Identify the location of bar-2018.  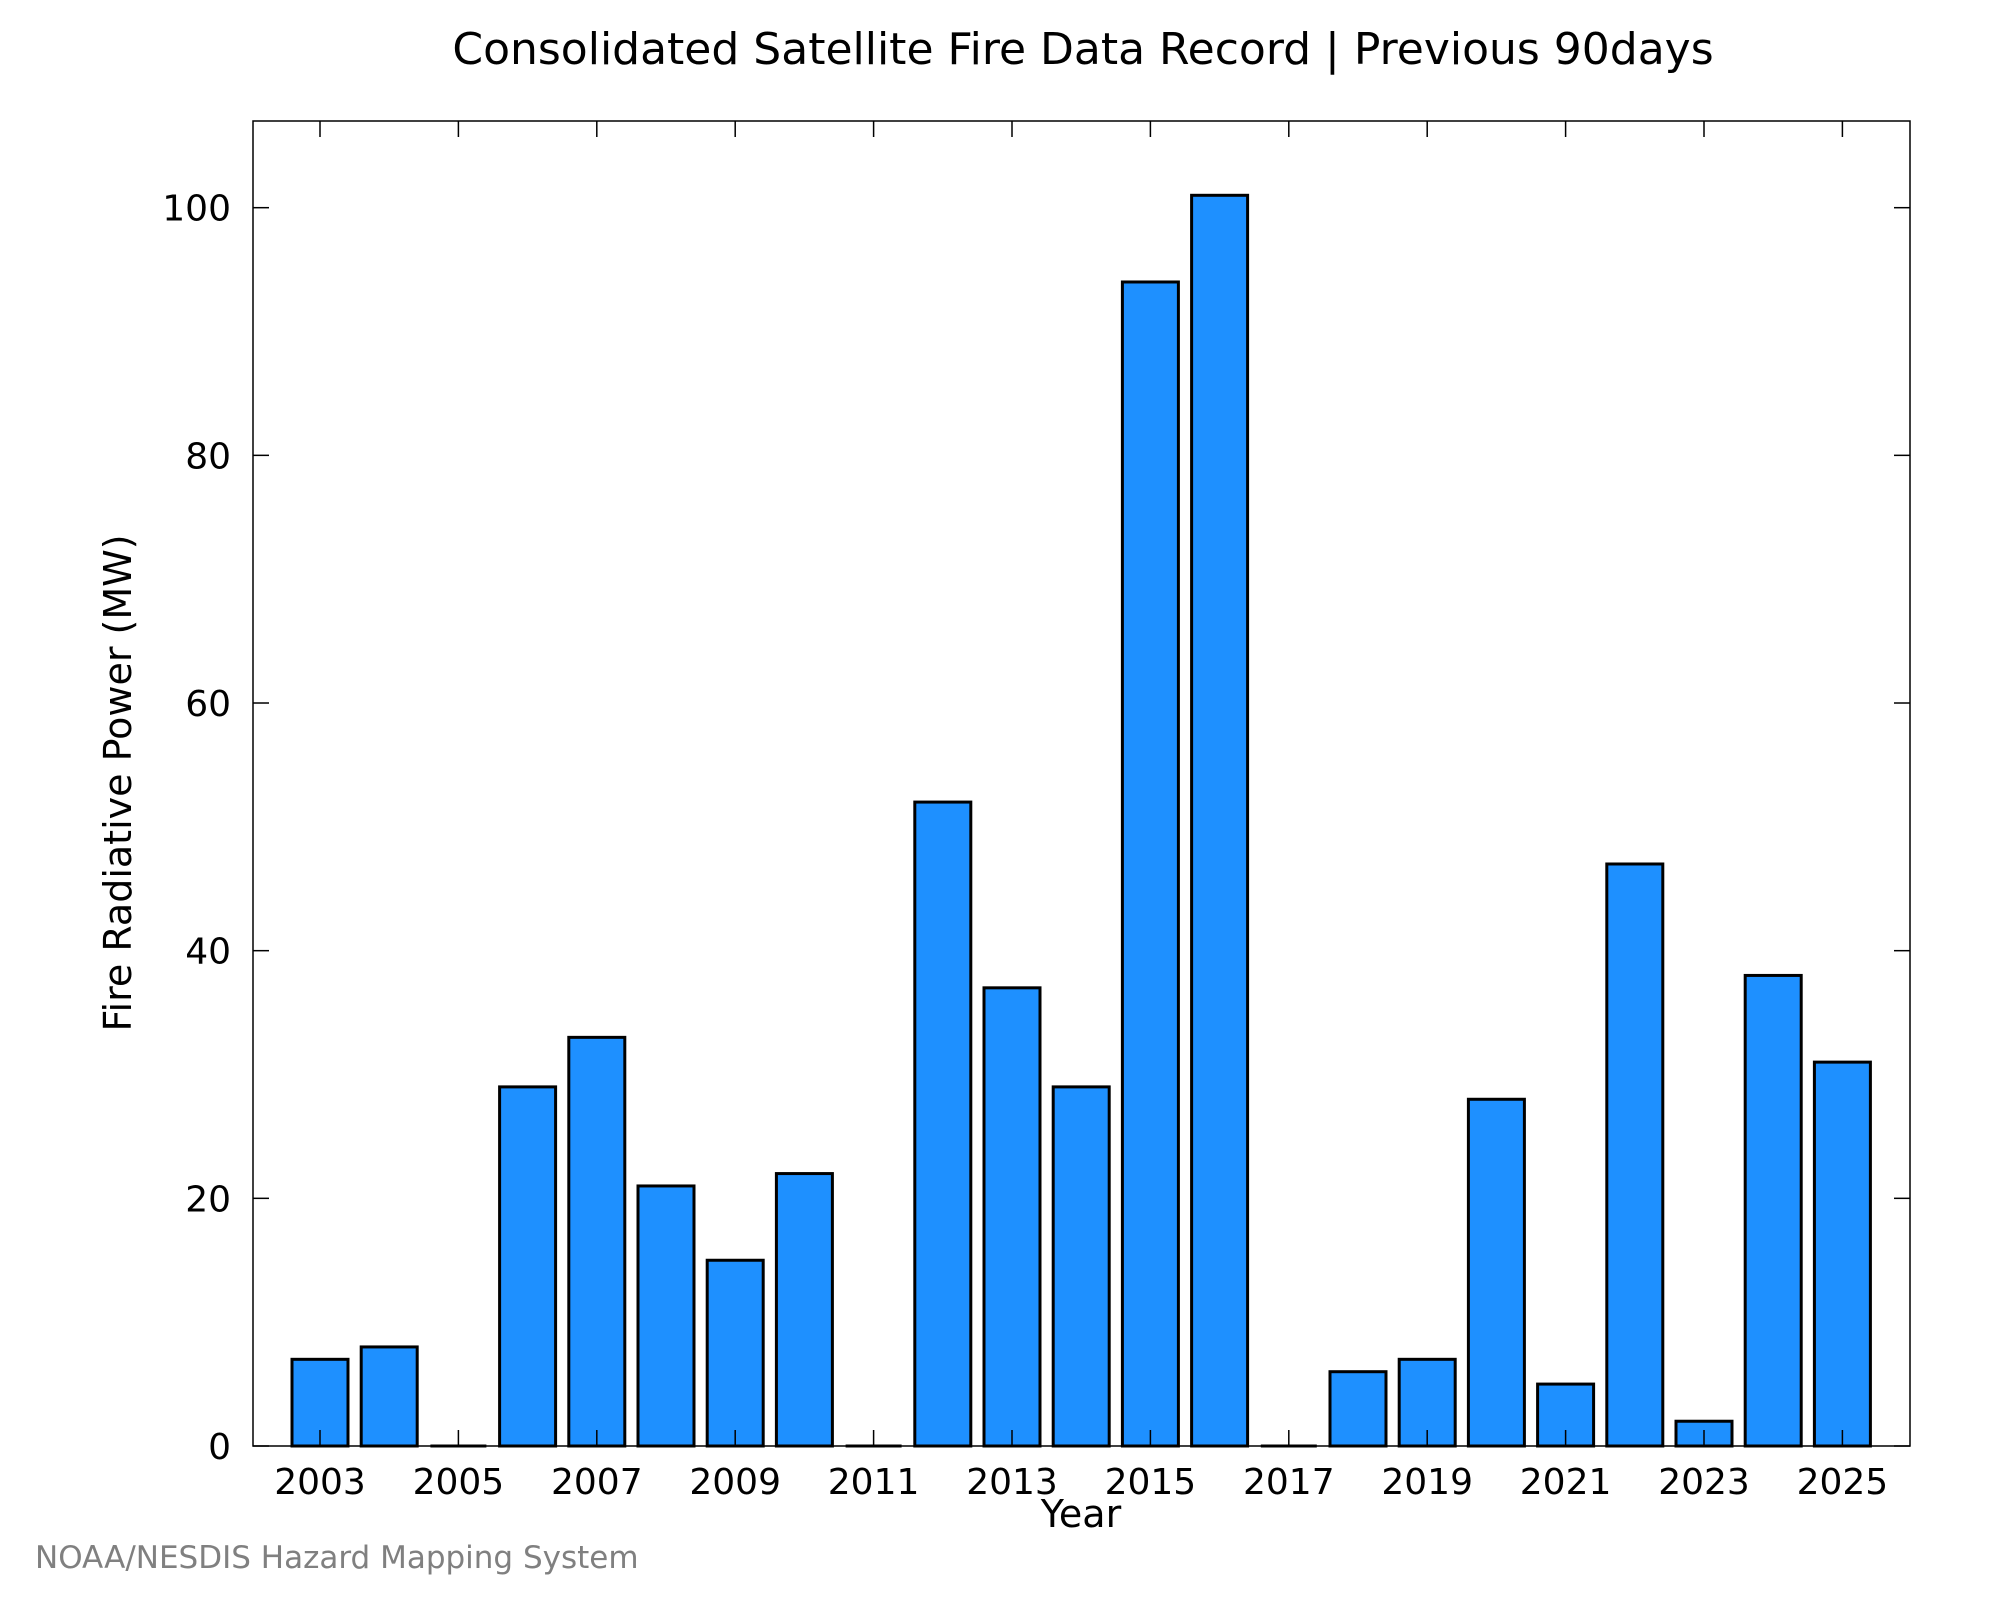
(1358, 1409).